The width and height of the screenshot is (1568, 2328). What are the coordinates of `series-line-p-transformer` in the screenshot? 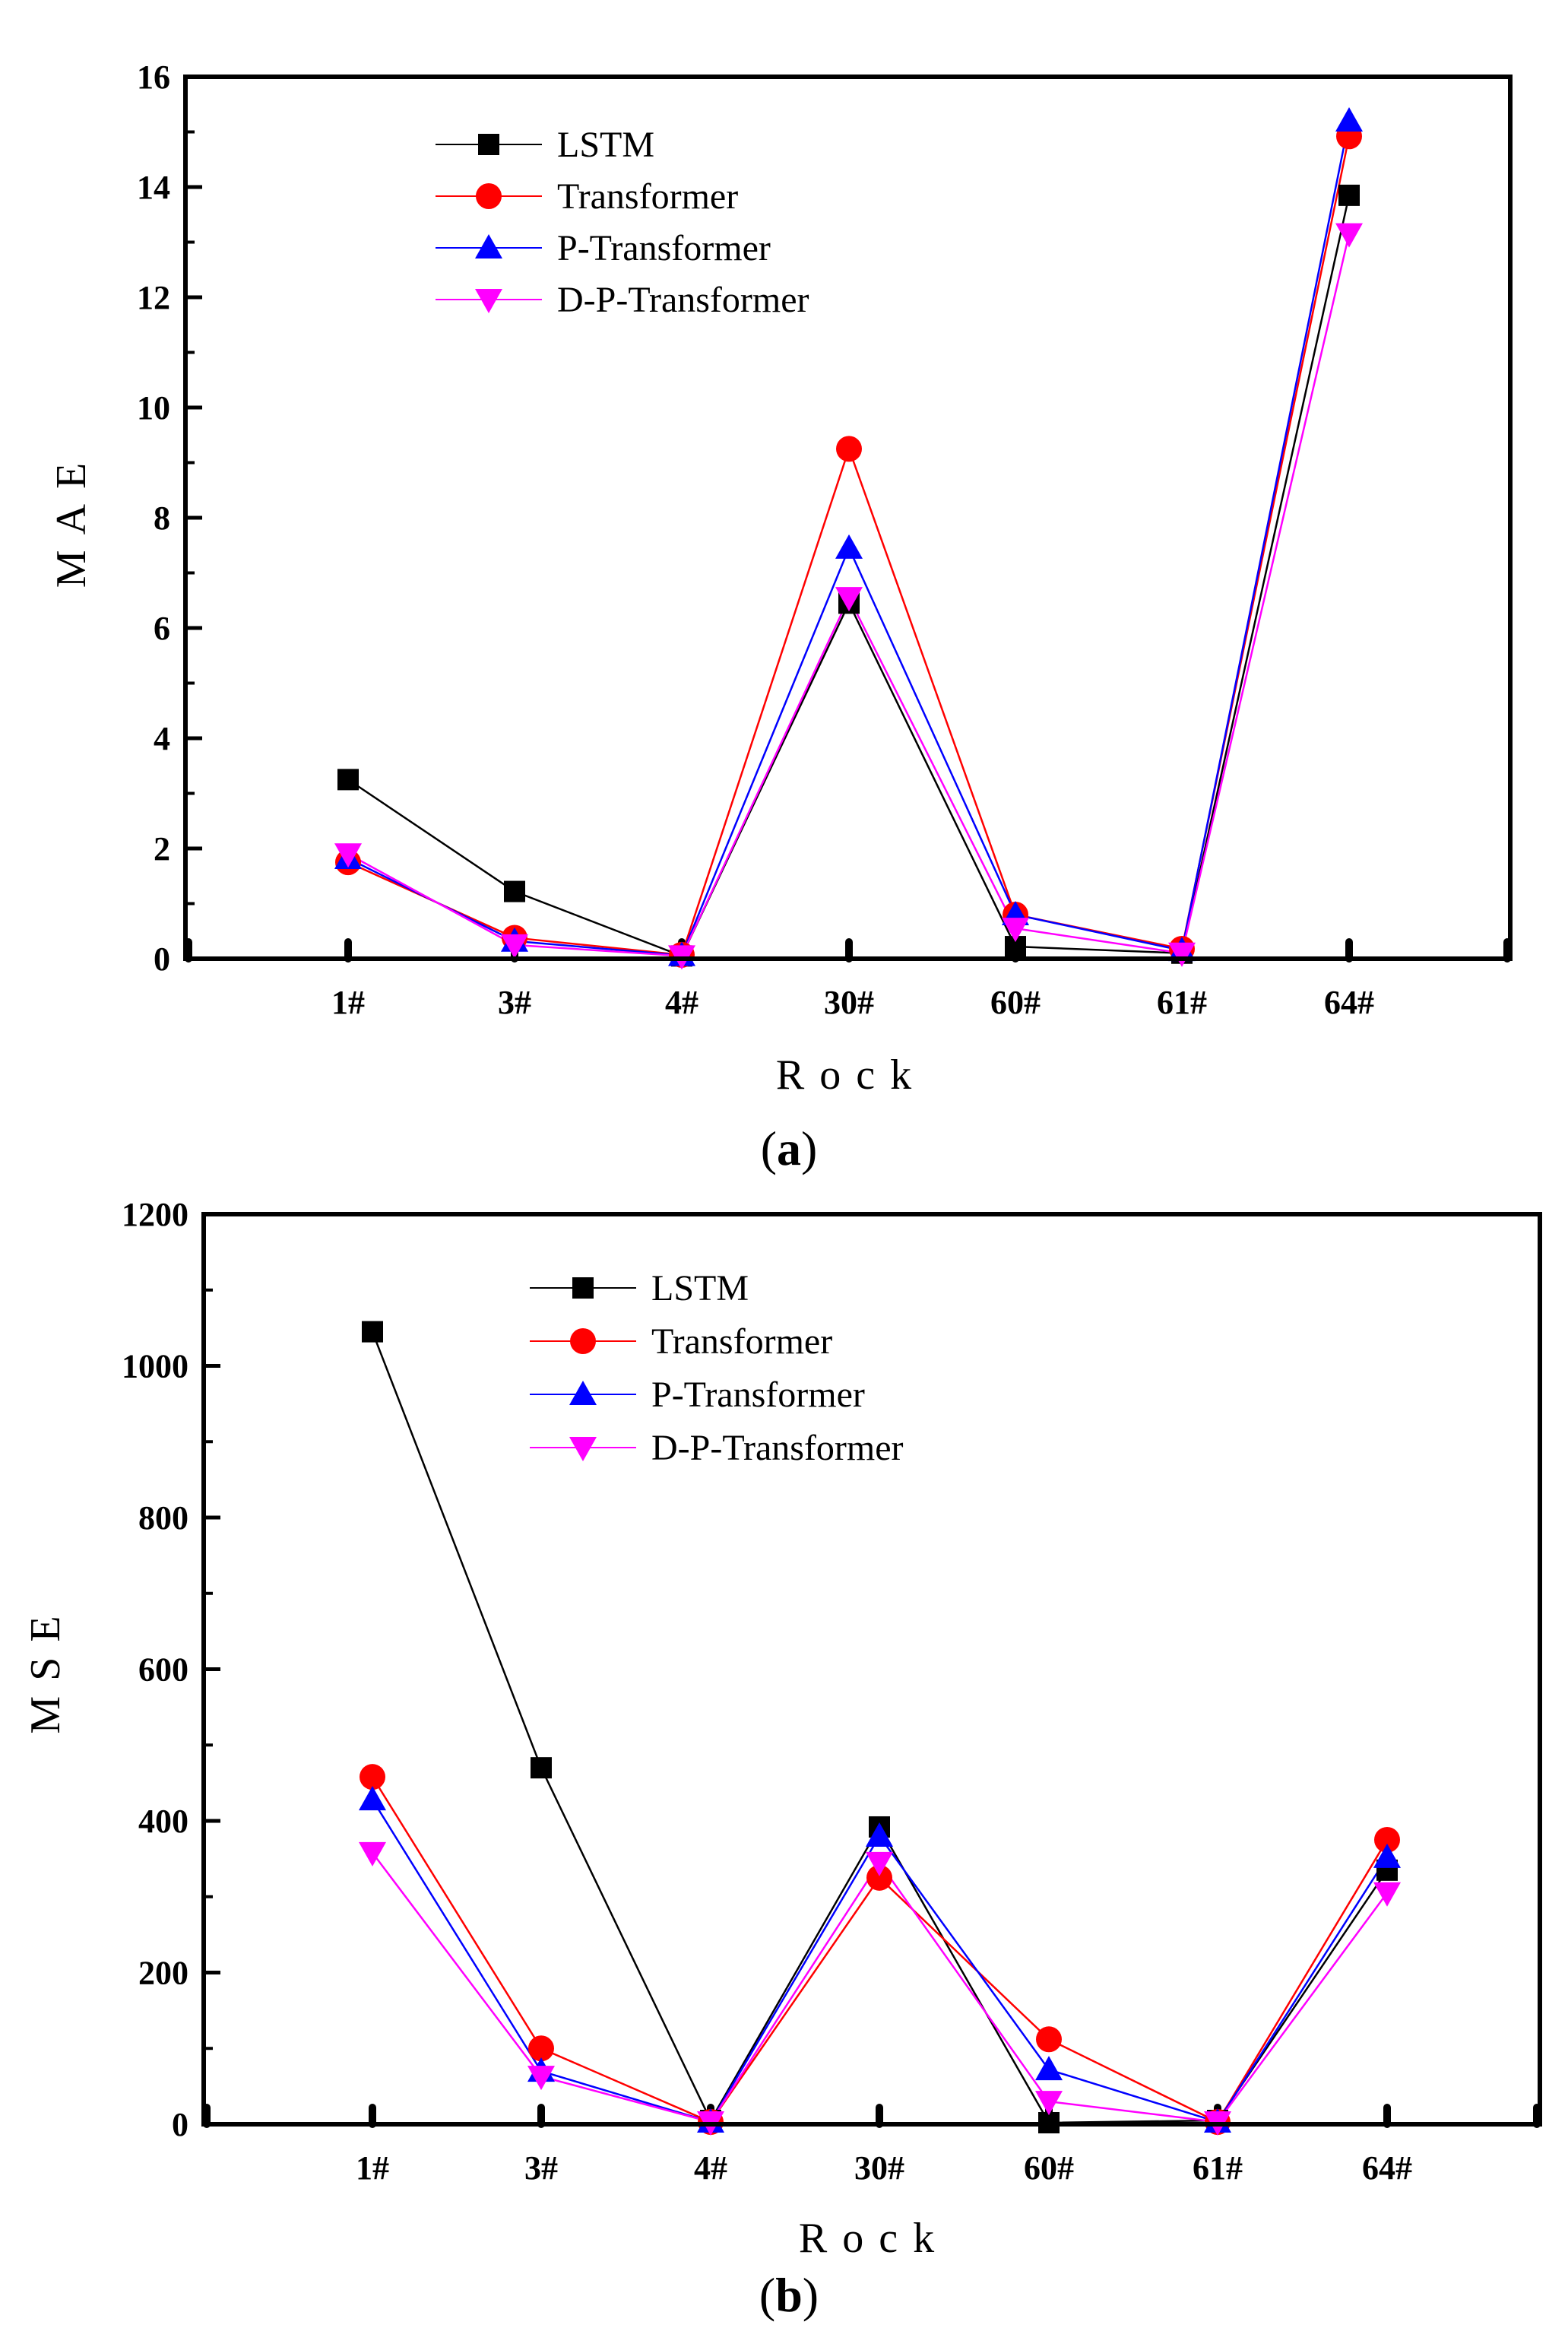 It's located at (880, 1961).